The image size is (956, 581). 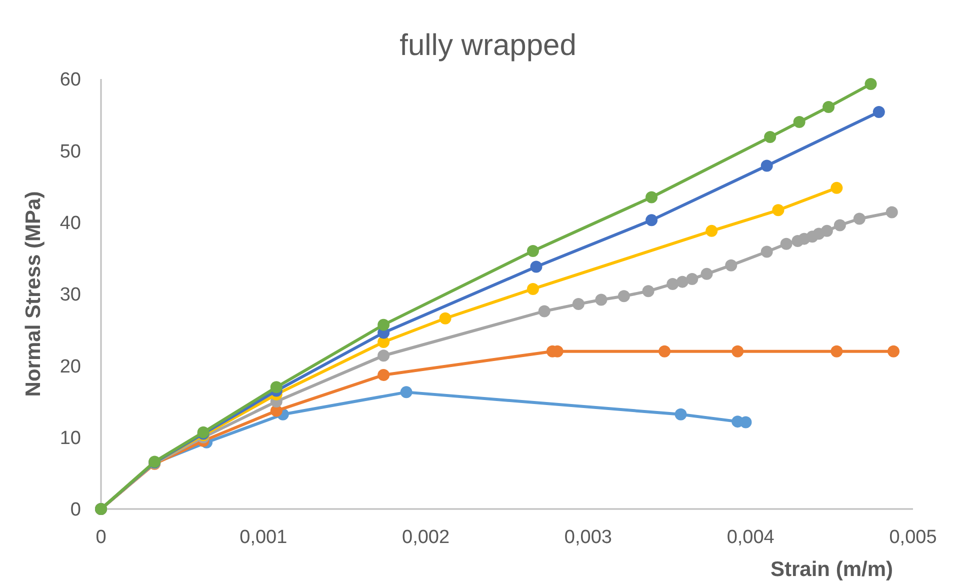 I want to click on y-tick-label: 60, so click(x=70, y=80).